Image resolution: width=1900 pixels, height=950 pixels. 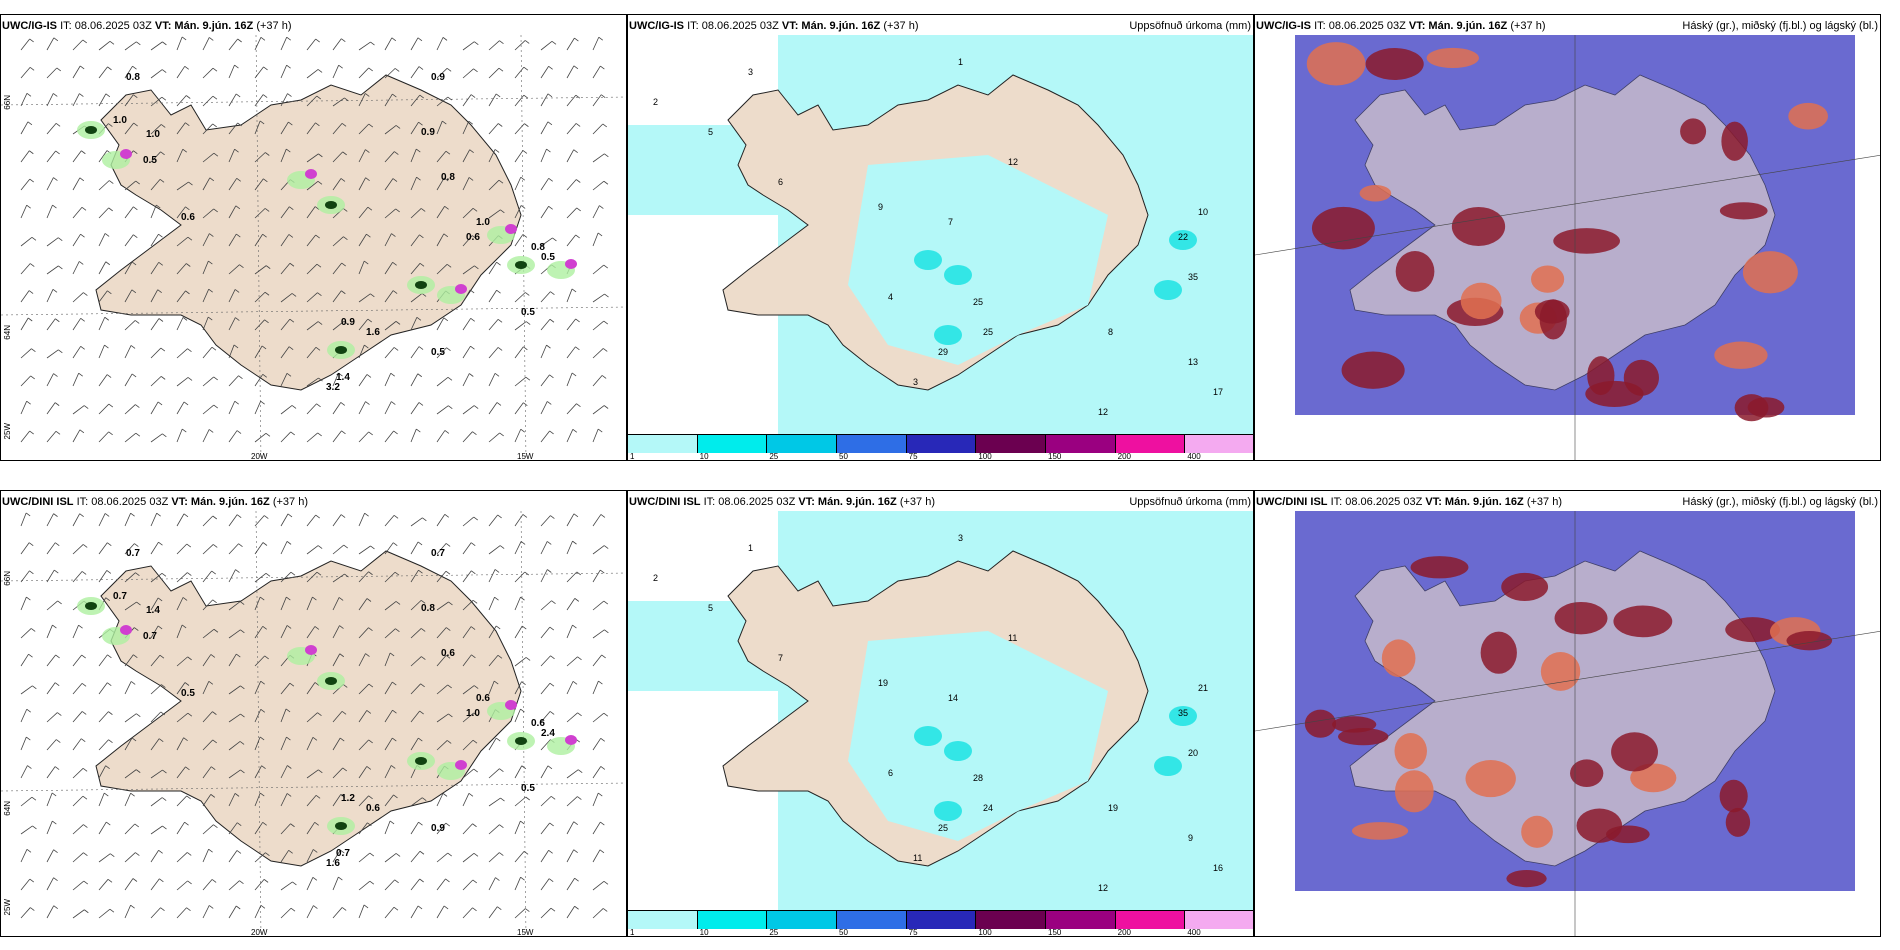 What do you see at coordinates (1190, 838) in the screenshot?
I see `precip-value-label: 9` at bounding box center [1190, 838].